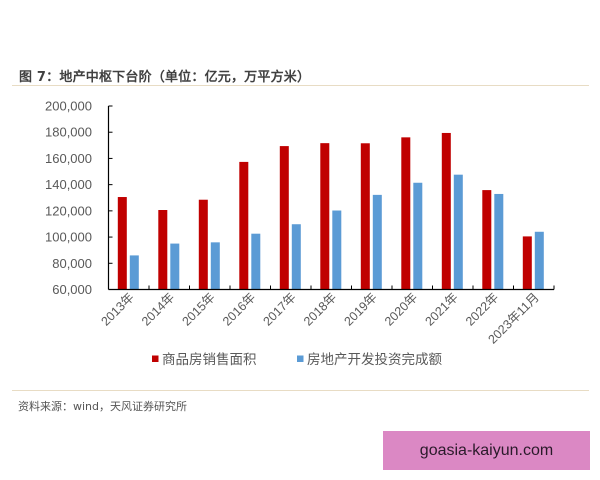 Image resolution: width=600 pixels, height=480 pixels. What do you see at coordinates (239, 309) in the screenshot?
I see `x-tick-label: 2016年` at bounding box center [239, 309].